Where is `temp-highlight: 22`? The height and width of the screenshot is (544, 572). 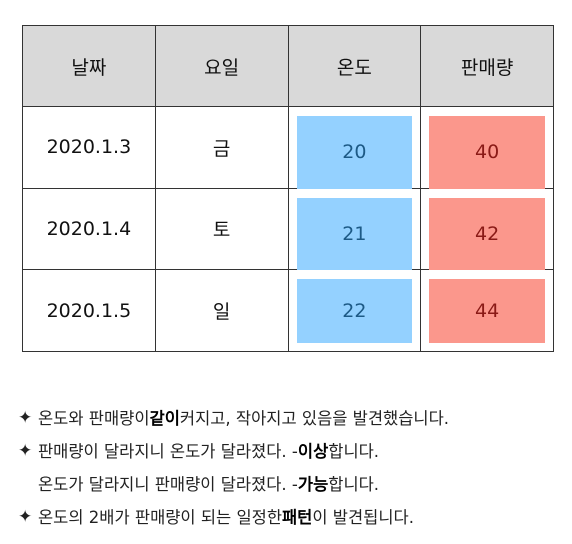 temp-highlight: 22 is located at coordinates (354, 311).